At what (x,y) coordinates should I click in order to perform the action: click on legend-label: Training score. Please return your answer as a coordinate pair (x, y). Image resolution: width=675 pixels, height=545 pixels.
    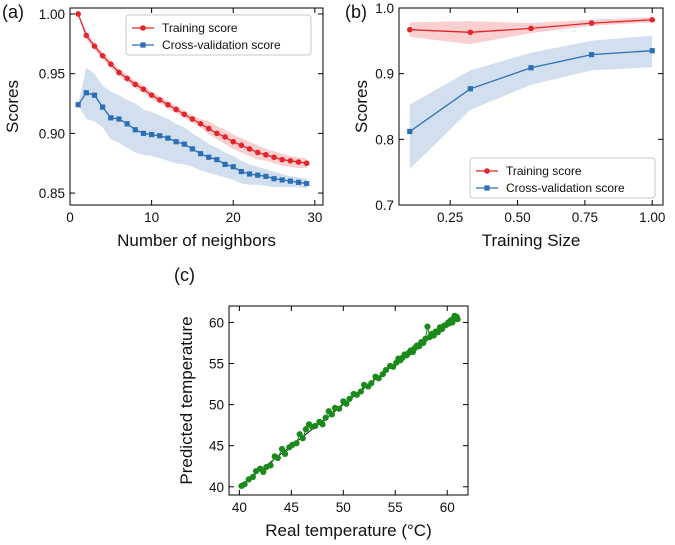
    Looking at the image, I should click on (544, 171).